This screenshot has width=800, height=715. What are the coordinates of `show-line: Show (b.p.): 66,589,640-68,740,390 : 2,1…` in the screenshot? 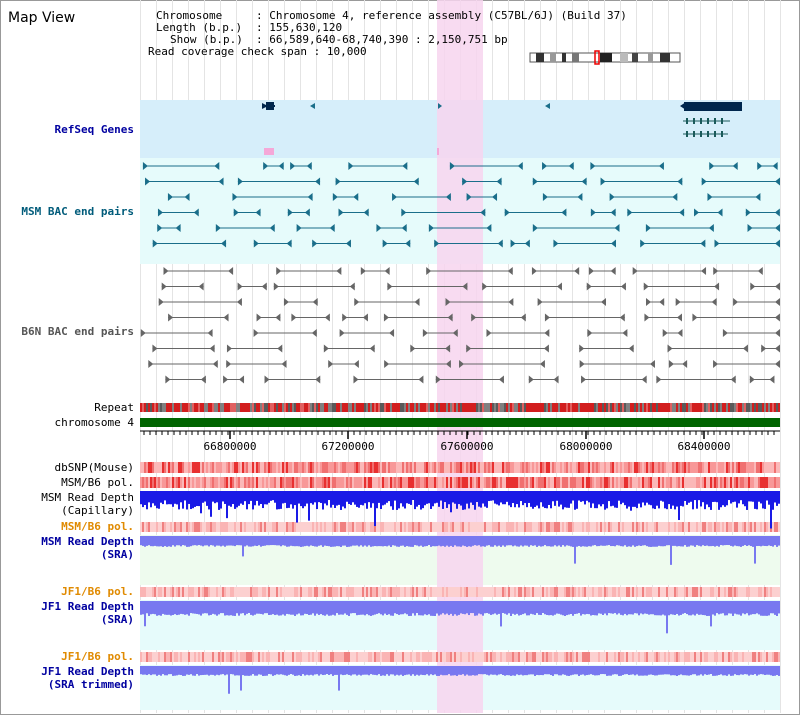 It's located at (339, 39).